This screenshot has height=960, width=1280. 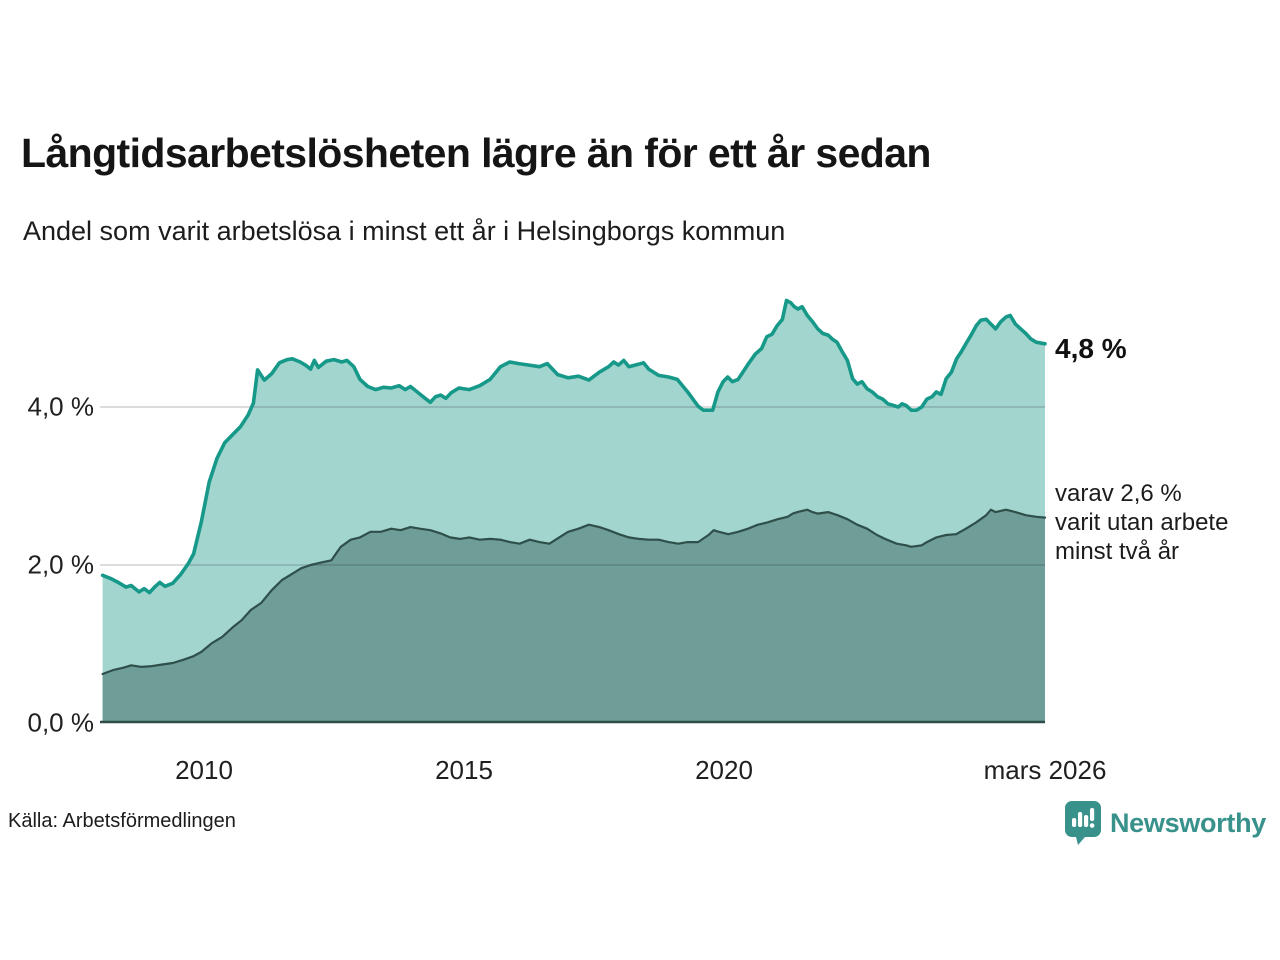 I want to click on x-axis-tick-2015: 2015, so click(x=464, y=770).